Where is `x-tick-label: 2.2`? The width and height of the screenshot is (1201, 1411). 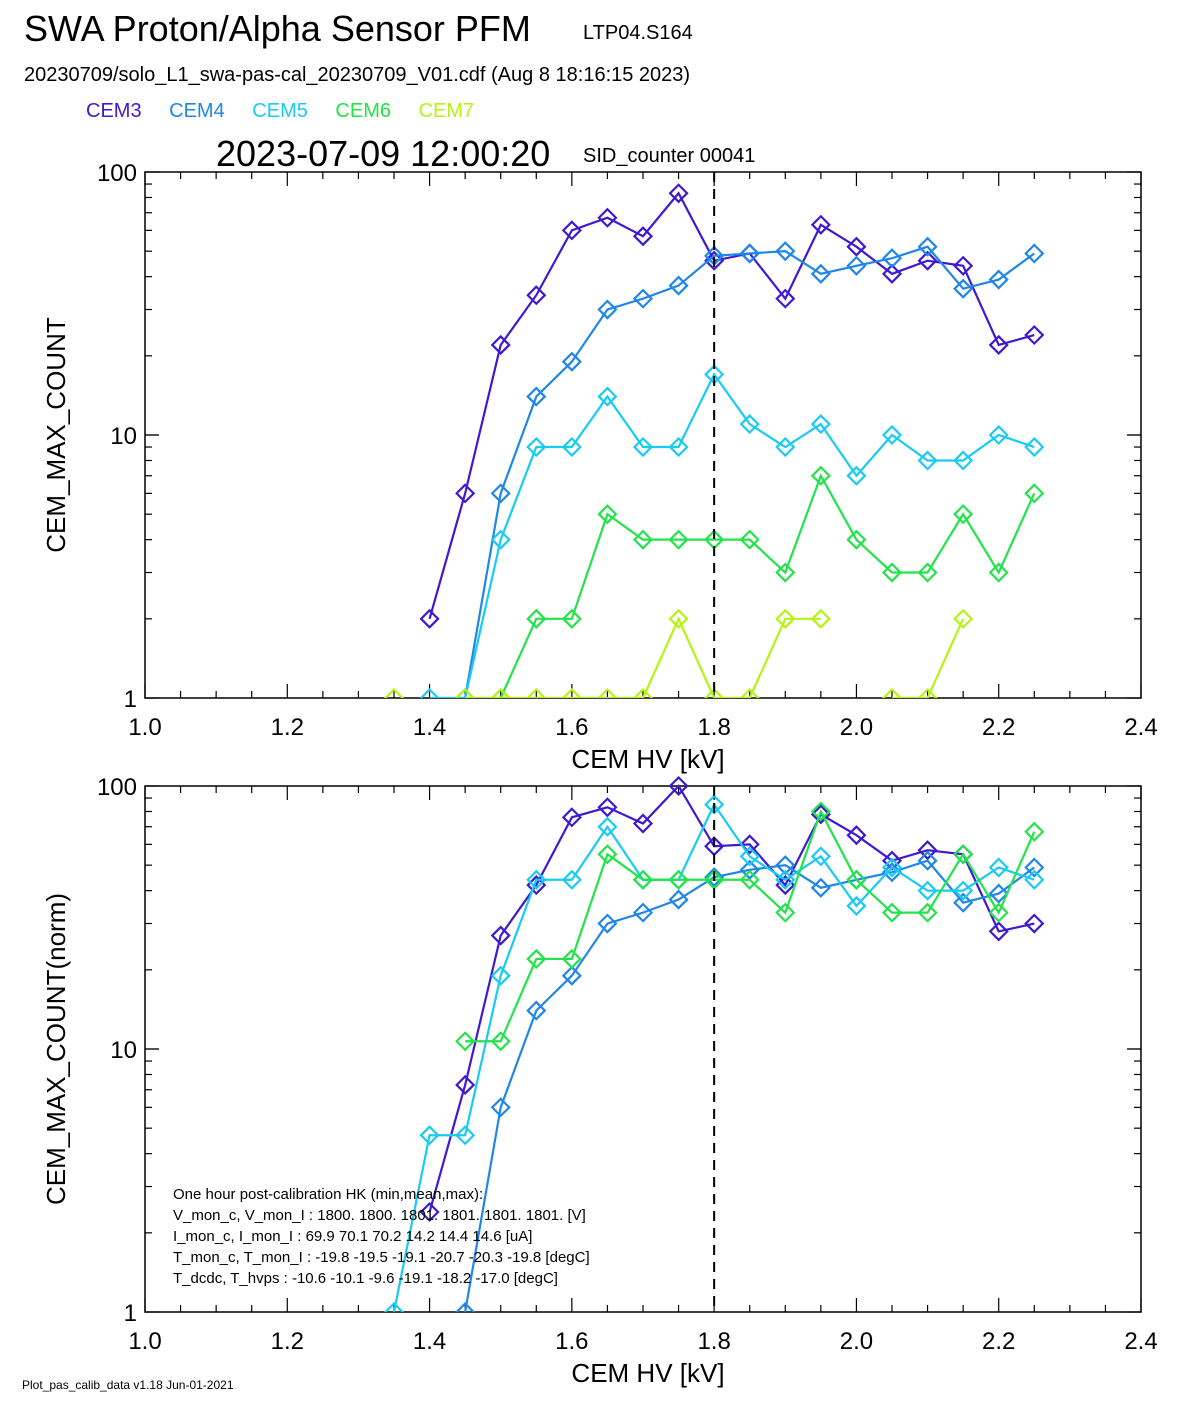
x-tick-label: 2.2 is located at coordinates (998, 1341).